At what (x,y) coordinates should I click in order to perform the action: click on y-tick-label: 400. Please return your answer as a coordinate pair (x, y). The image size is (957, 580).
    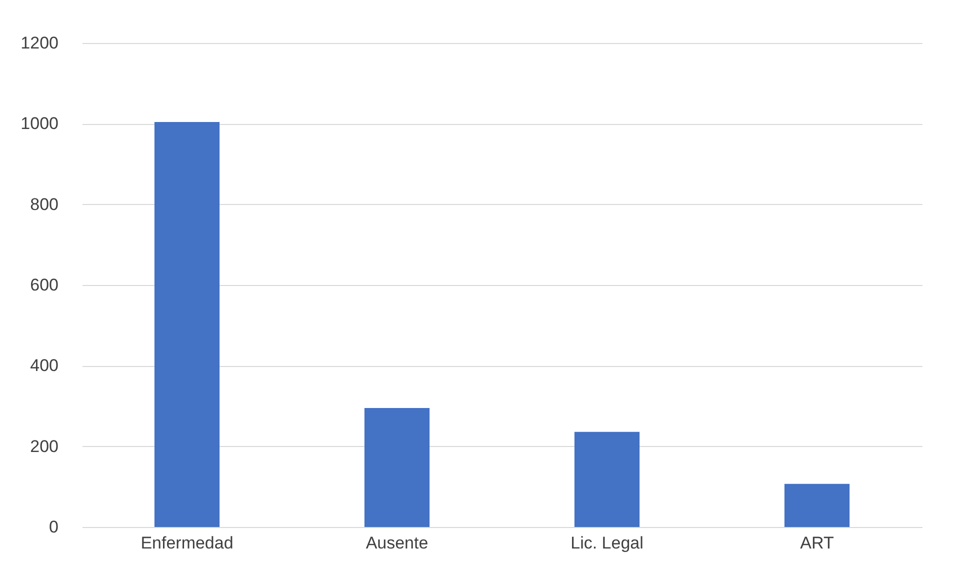
    Looking at the image, I should click on (44, 366).